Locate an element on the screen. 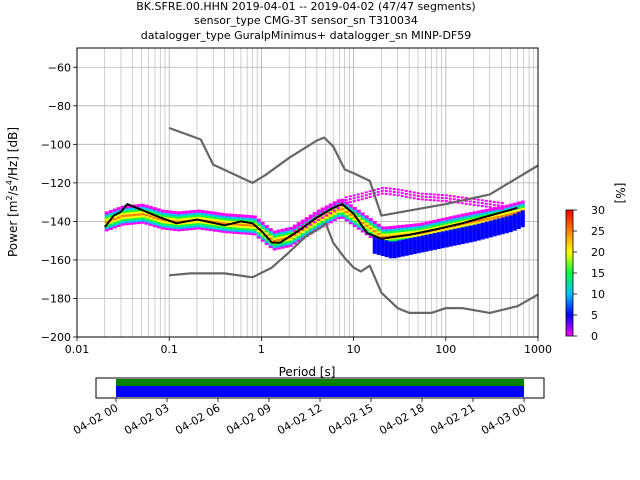 The height and width of the screenshot is (480, 640). y-label-superscript: 4 is located at coordinates (9, 182).